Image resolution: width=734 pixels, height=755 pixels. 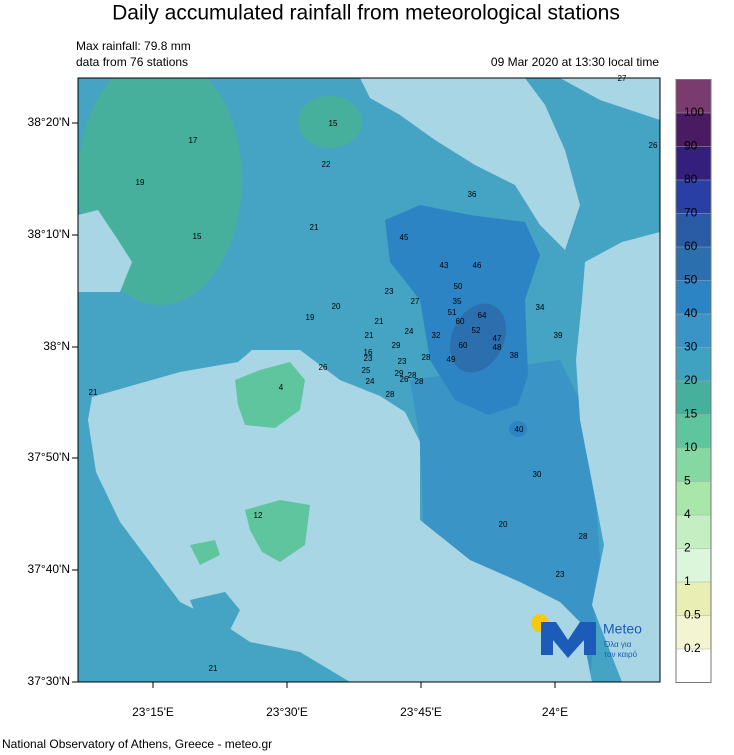 I want to click on colorbar-label: 2, so click(x=687, y=548).